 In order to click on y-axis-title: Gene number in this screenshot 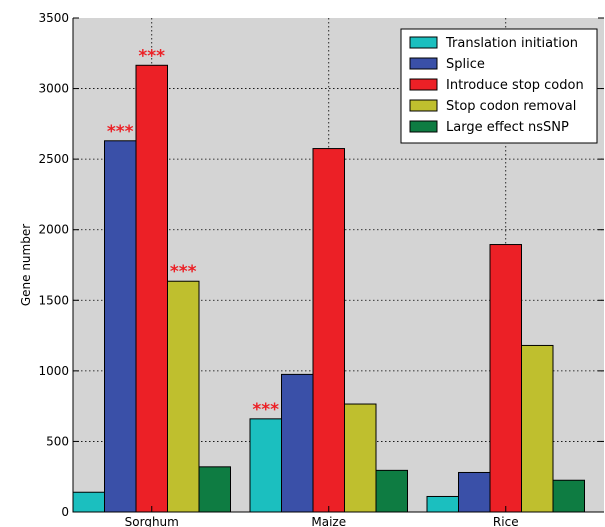, I will do `click(26, 265)`.